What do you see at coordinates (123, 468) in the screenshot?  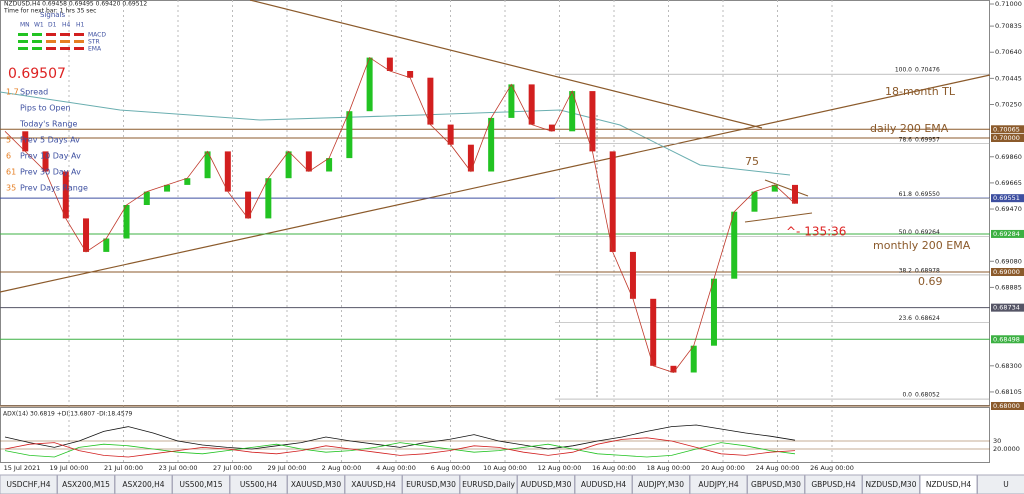 I see `date-label: 21 Jul 00:00` at bounding box center [123, 468].